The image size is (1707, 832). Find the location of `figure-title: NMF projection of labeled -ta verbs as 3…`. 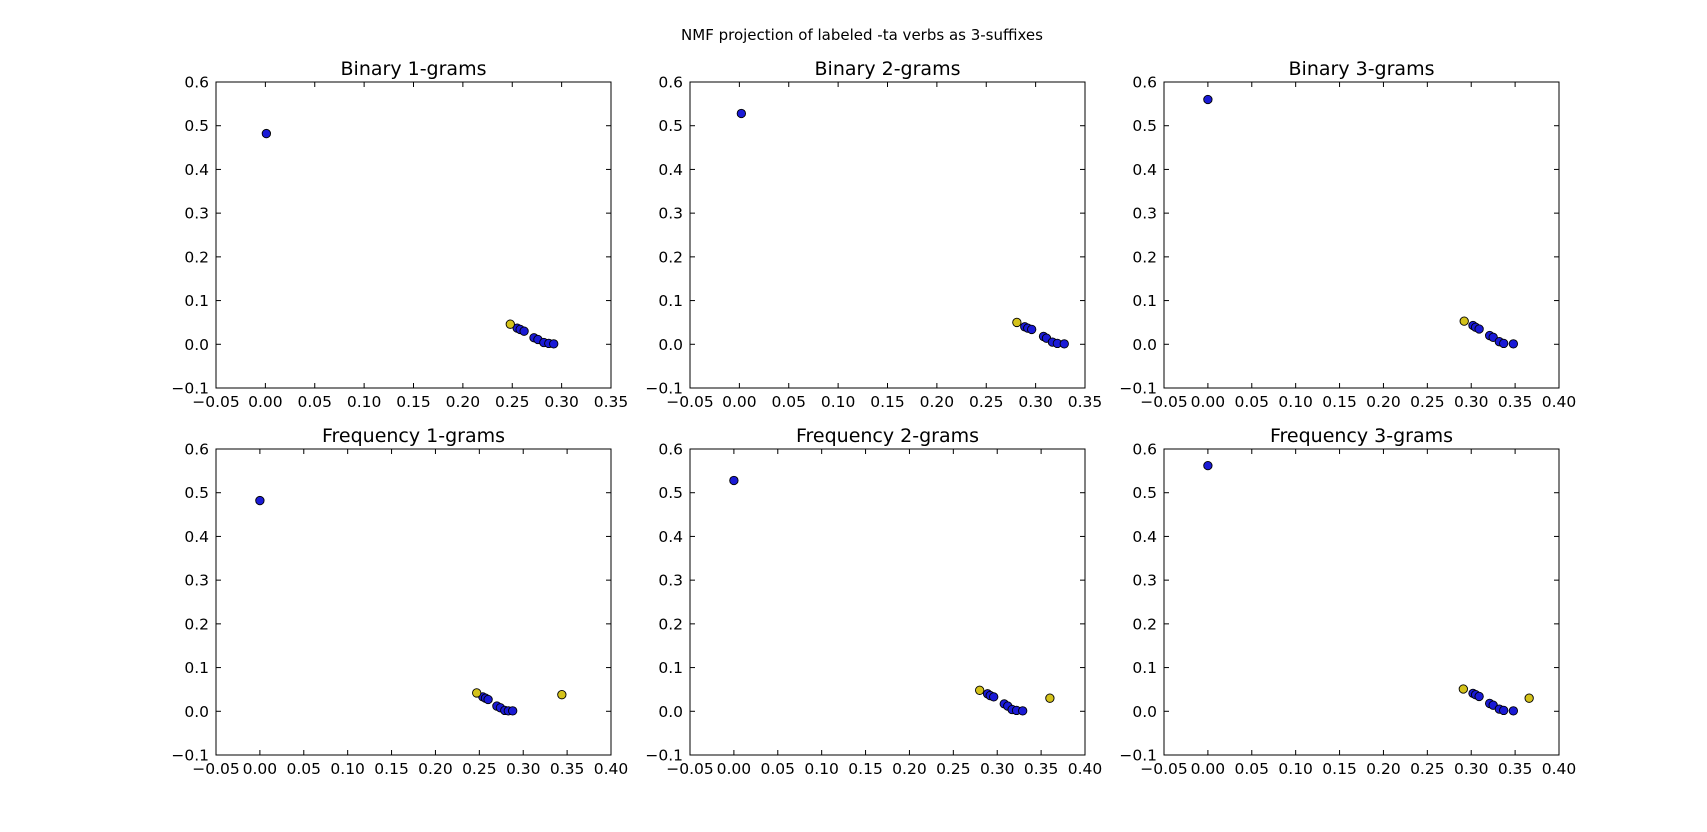

figure-title: NMF projection of labeled -ta verbs as 3… is located at coordinates (862, 35).